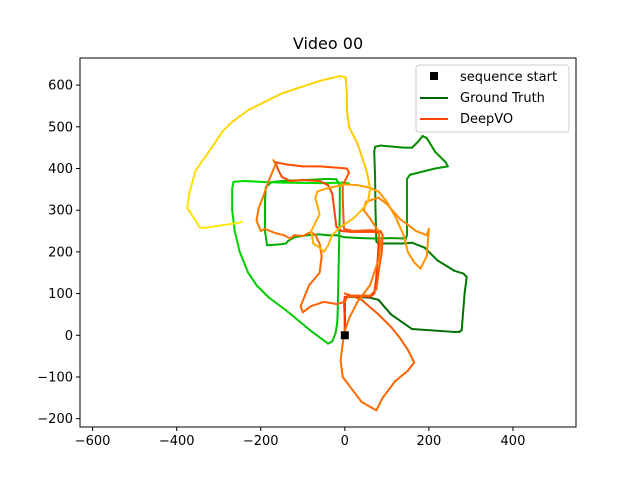 The width and height of the screenshot is (640, 480). What do you see at coordinates (319, 248) in the screenshot?
I see `deepvo-line` at bounding box center [319, 248].